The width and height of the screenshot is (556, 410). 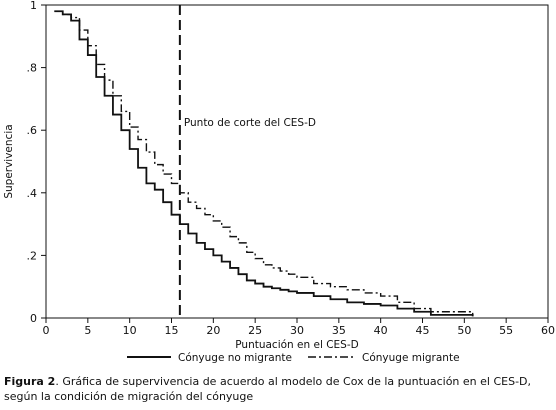 What do you see at coordinates (130, 330) in the screenshot?
I see `x-tick-label: 10` at bounding box center [130, 330].